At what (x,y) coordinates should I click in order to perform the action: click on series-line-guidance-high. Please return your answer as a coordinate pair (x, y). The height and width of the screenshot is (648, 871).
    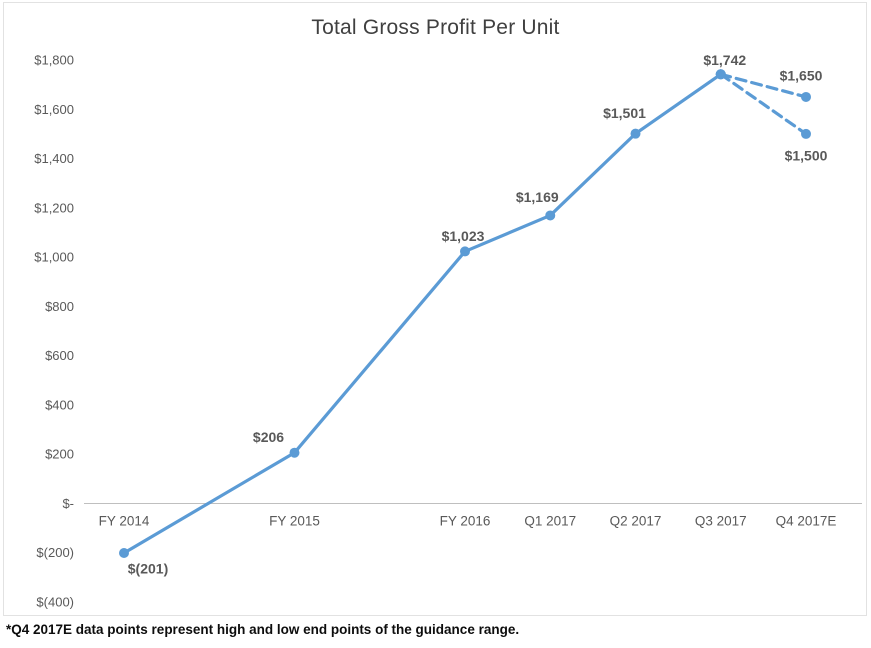
    Looking at the image, I should click on (763, 85).